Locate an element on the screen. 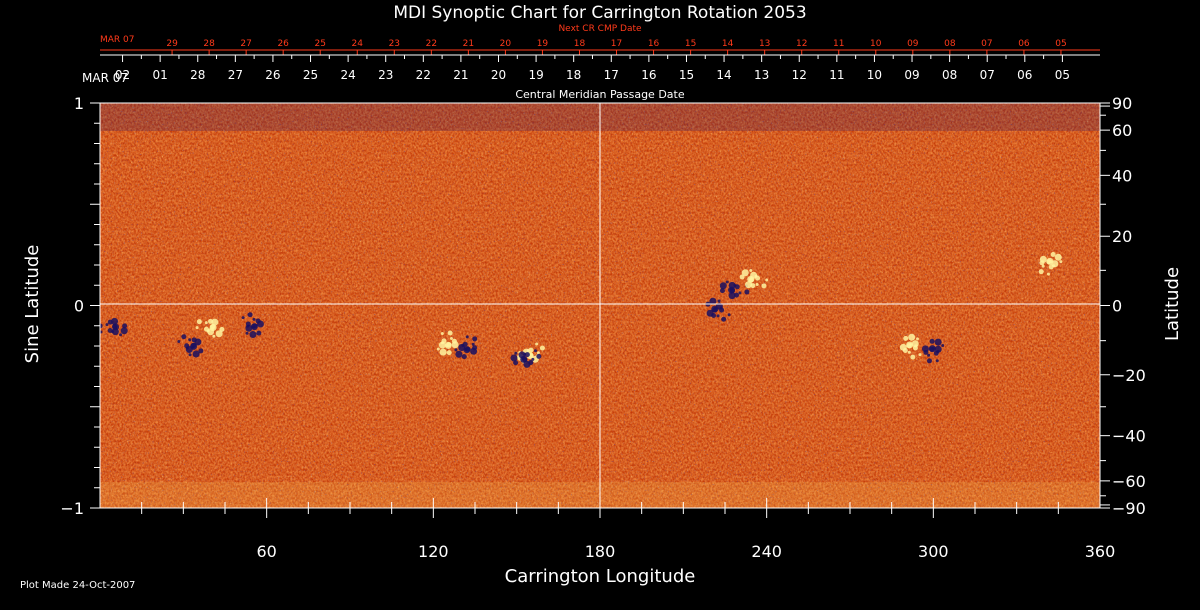  y-axis-right: 90 60 40 20 0 −20 −40 −60 −90 is located at coordinates (1123, 306).